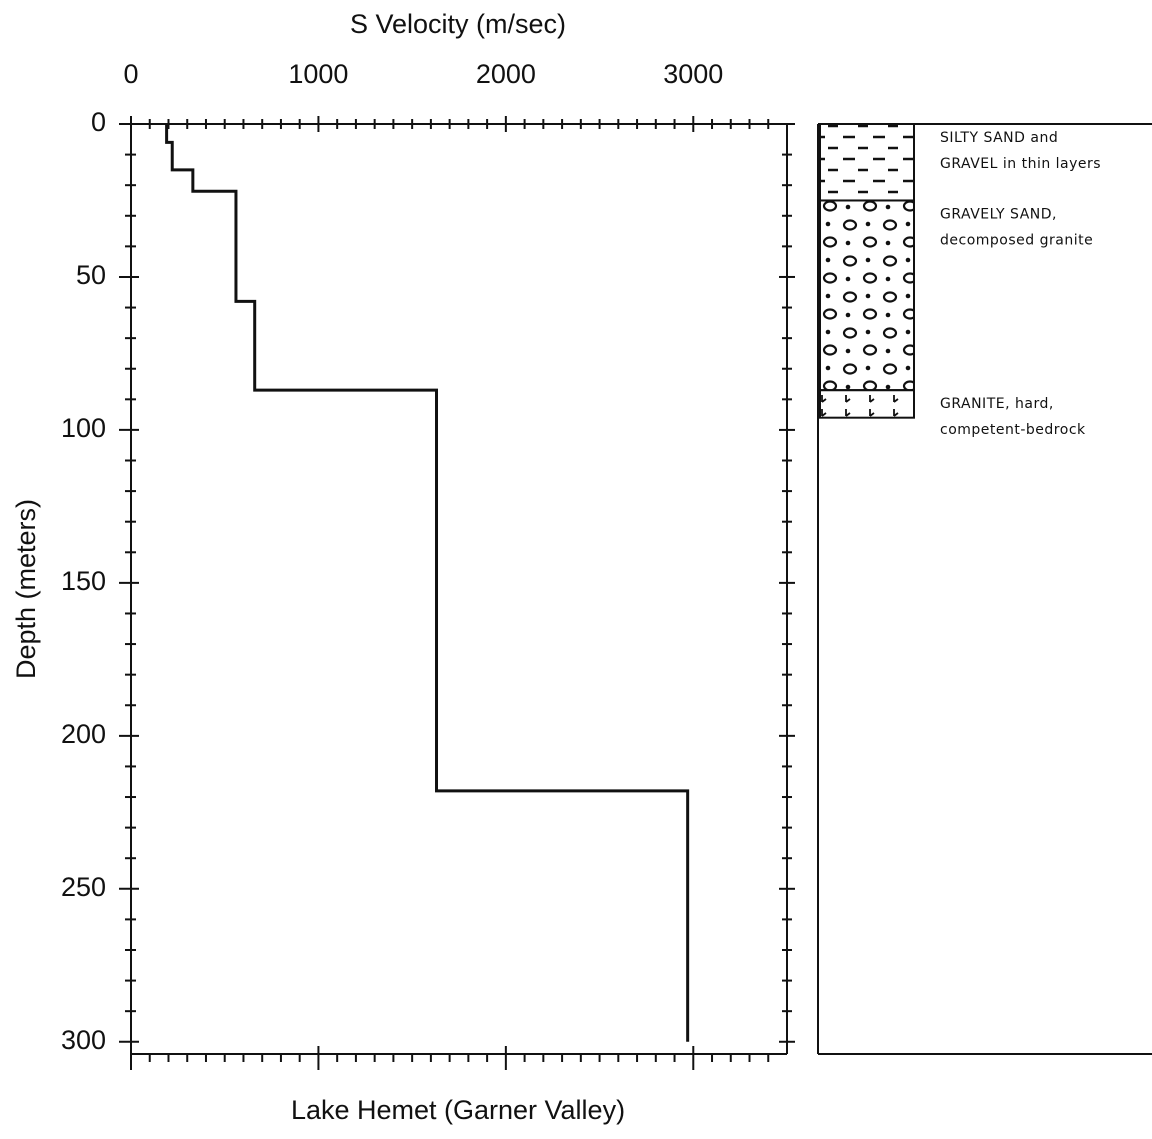 The height and width of the screenshot is (1139, 1152). What do you see at coordinates (1013, 430) in the screenshot?
I see `lithology-label: competent-bedrock` at bounding box center [1013, 430].